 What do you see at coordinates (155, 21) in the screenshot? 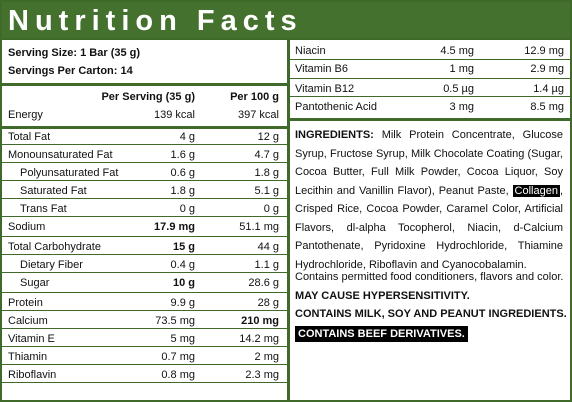
I see `label-title: Nutrition Facts` at bounding box center [155, 21].